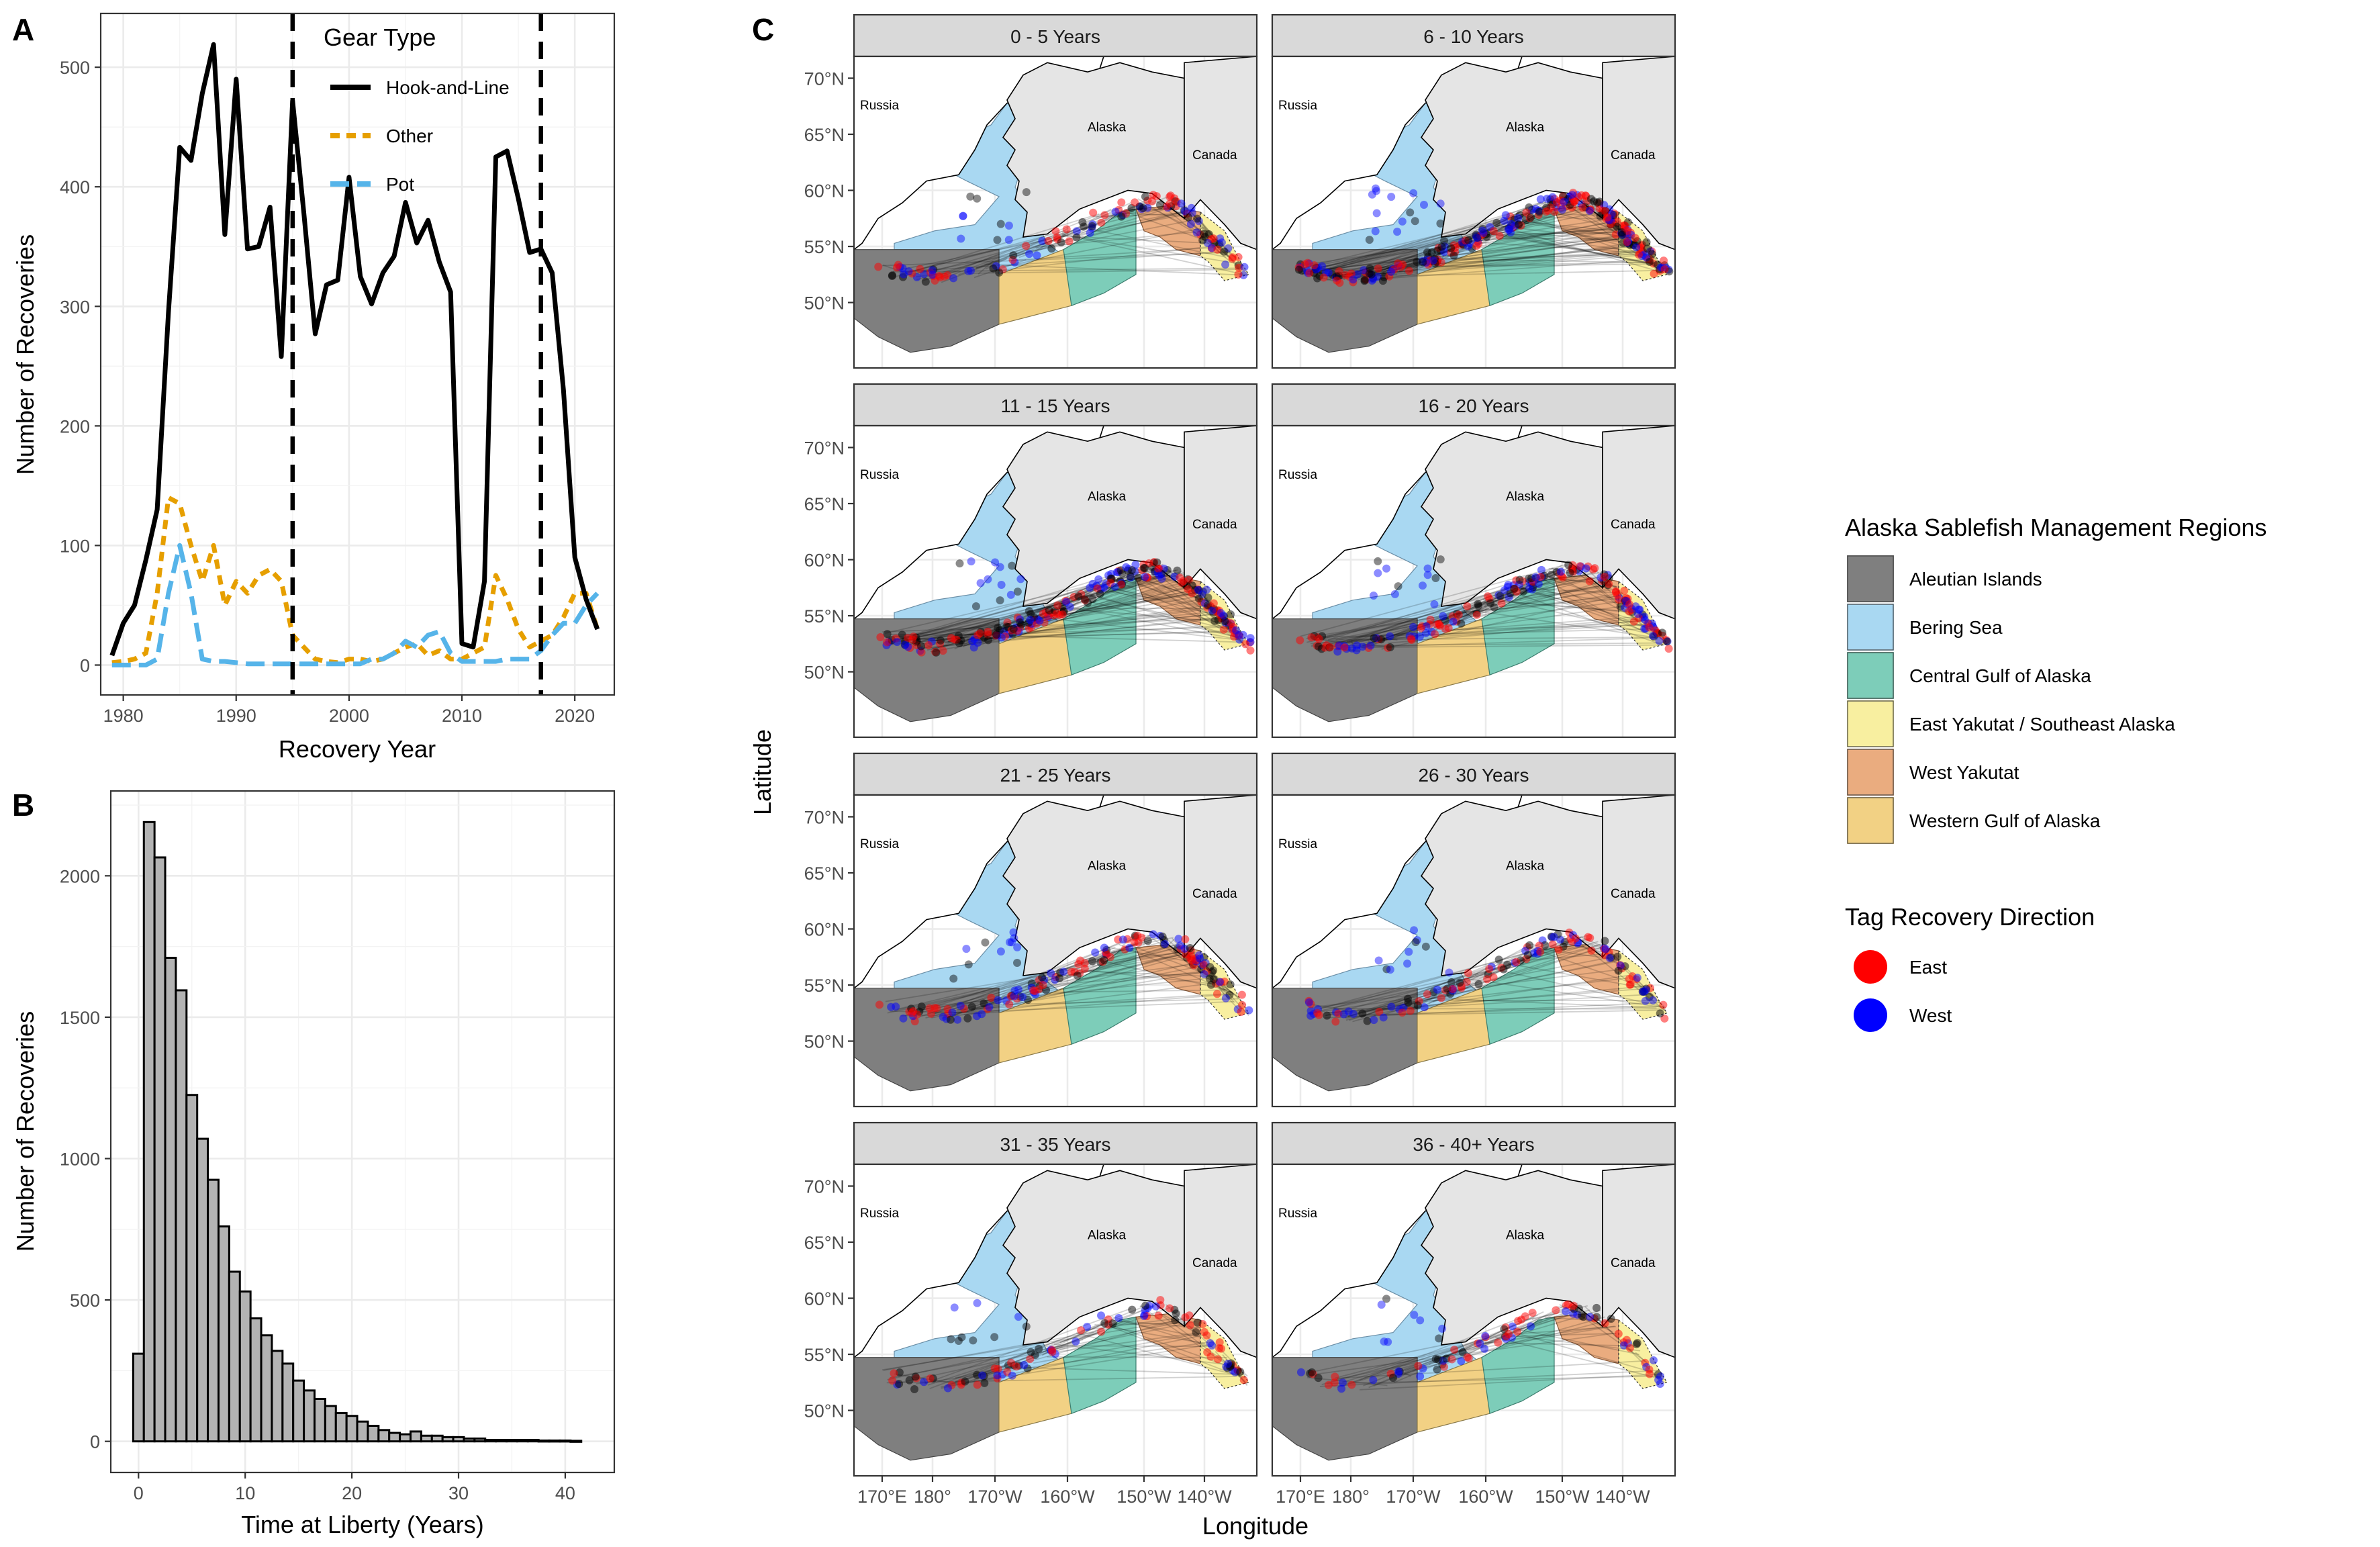 This screenshot has height=1547, width=2380. Describe the element at coordinates (880, 844) in the screenshot. I see `place-label-russia: Russia` at that location.